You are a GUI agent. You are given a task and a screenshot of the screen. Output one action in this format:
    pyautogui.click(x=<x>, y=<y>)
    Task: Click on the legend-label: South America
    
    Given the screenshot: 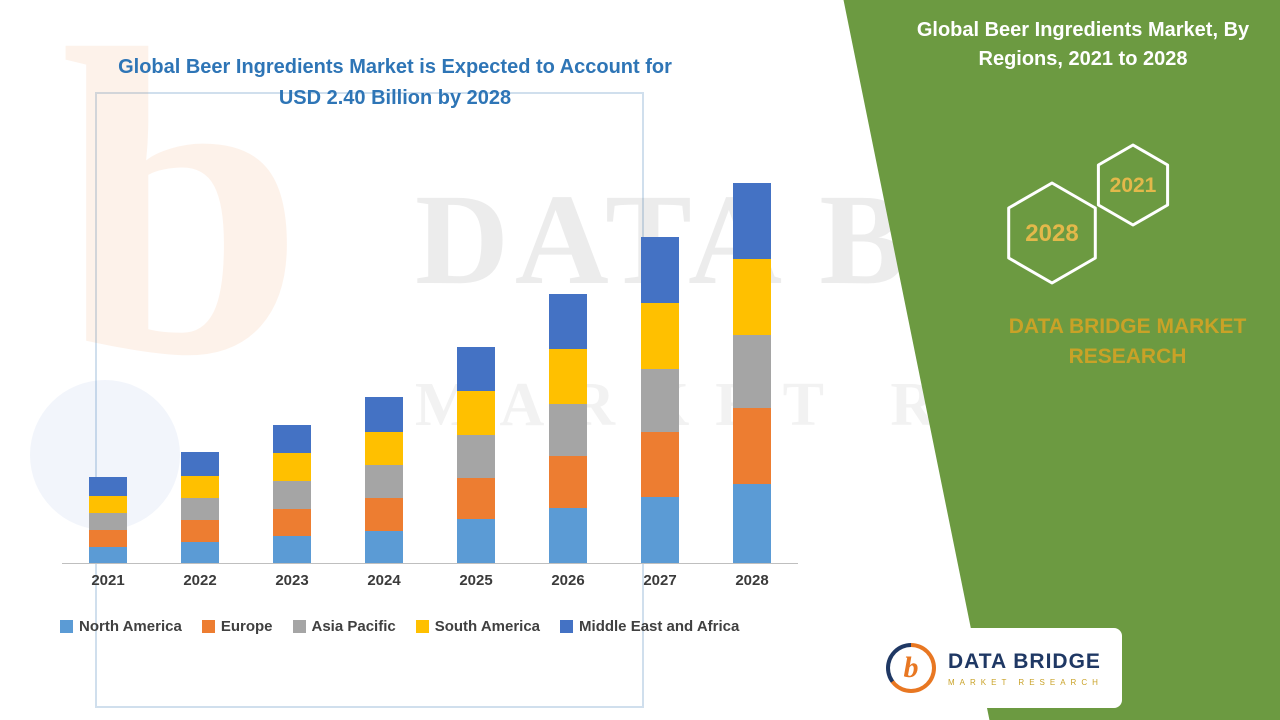 What is the action you would take?
    pyautogui.click(x=487, y=626)
    